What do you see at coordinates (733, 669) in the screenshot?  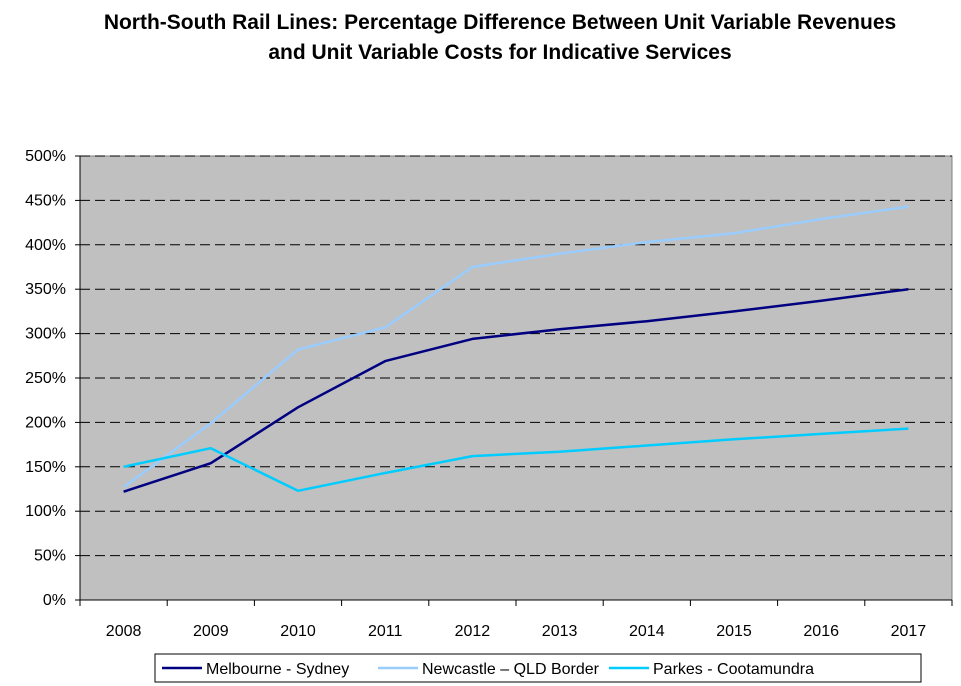 I see `legend-label: Parkes - Cootamundra` at bounding box center [733, 669].